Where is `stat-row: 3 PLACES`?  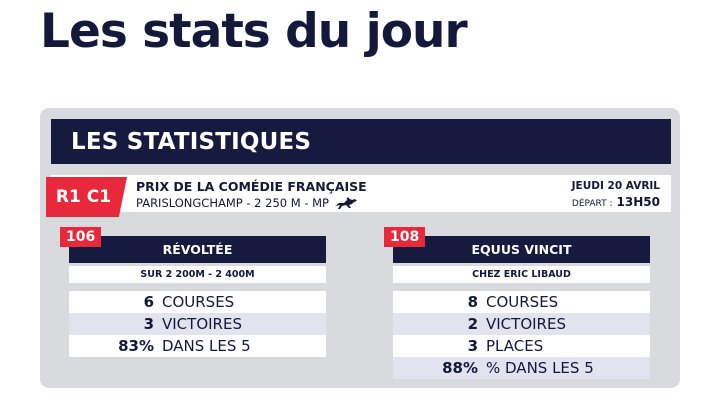
stat-row: 3 PLACES is located at coordinates (521, 346).